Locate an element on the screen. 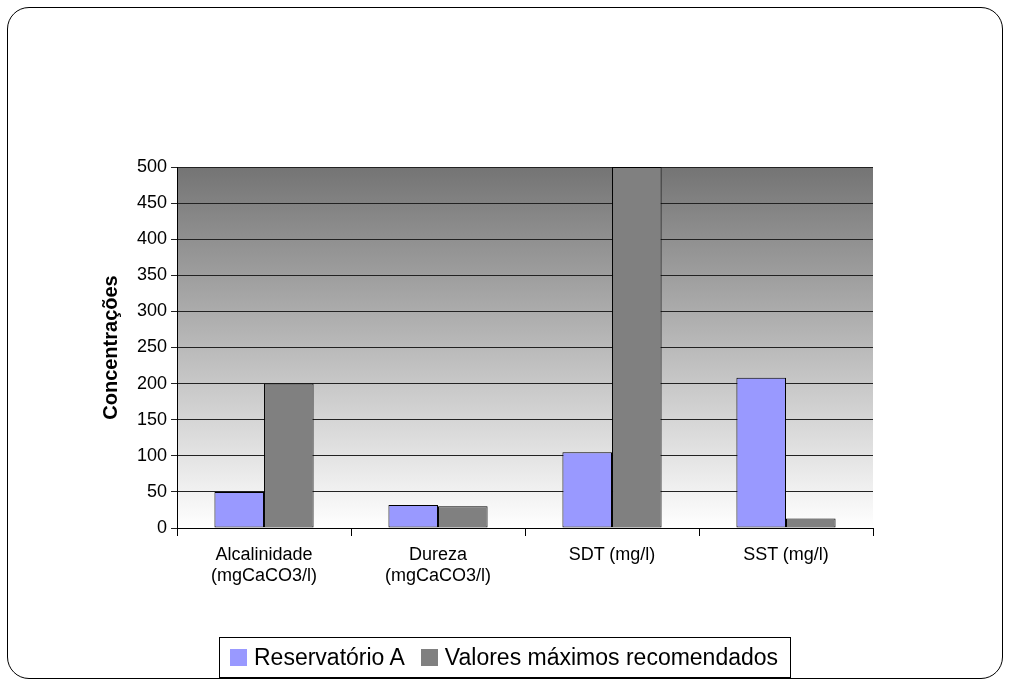 Image resolution: width=1010 pixels, height=683 pixels. y-tick-label: 100 is located at coordinates (152, 454).